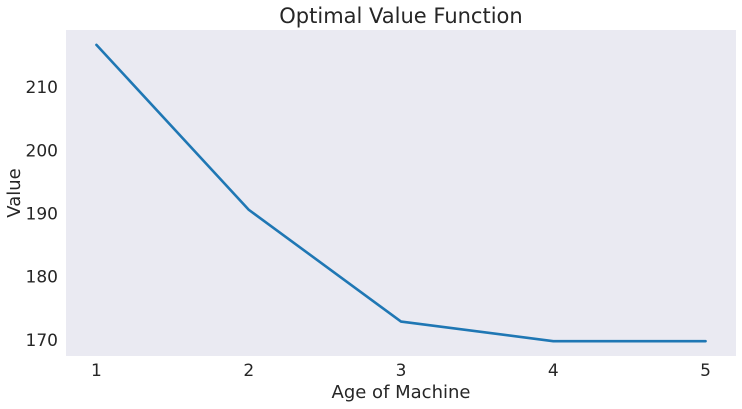  I want to click on chart-title: Optimal Value Function, so click(400, 16).